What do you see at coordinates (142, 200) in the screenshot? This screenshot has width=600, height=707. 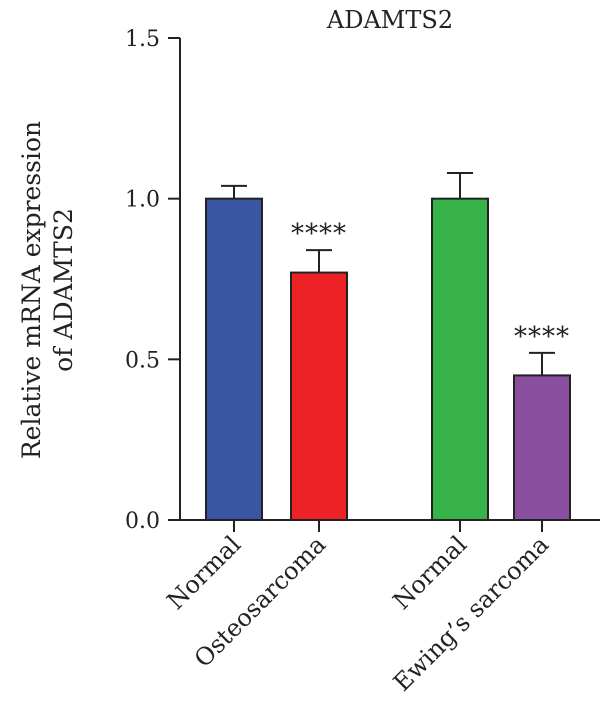 I see `y-tick-label: 1.0` at bounding box center [142, 200].